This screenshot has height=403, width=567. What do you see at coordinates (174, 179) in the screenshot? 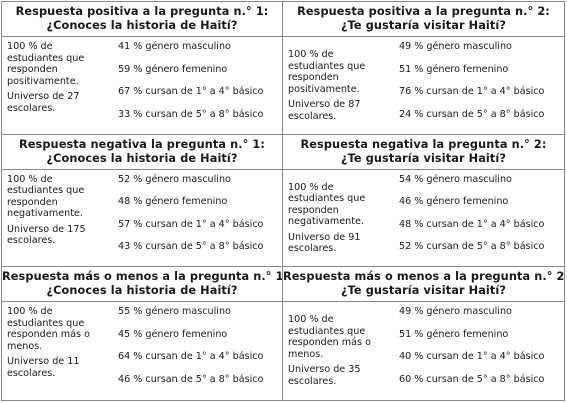
I see `stat-male: 52 % género masculino` at bounding box center [174, 179].